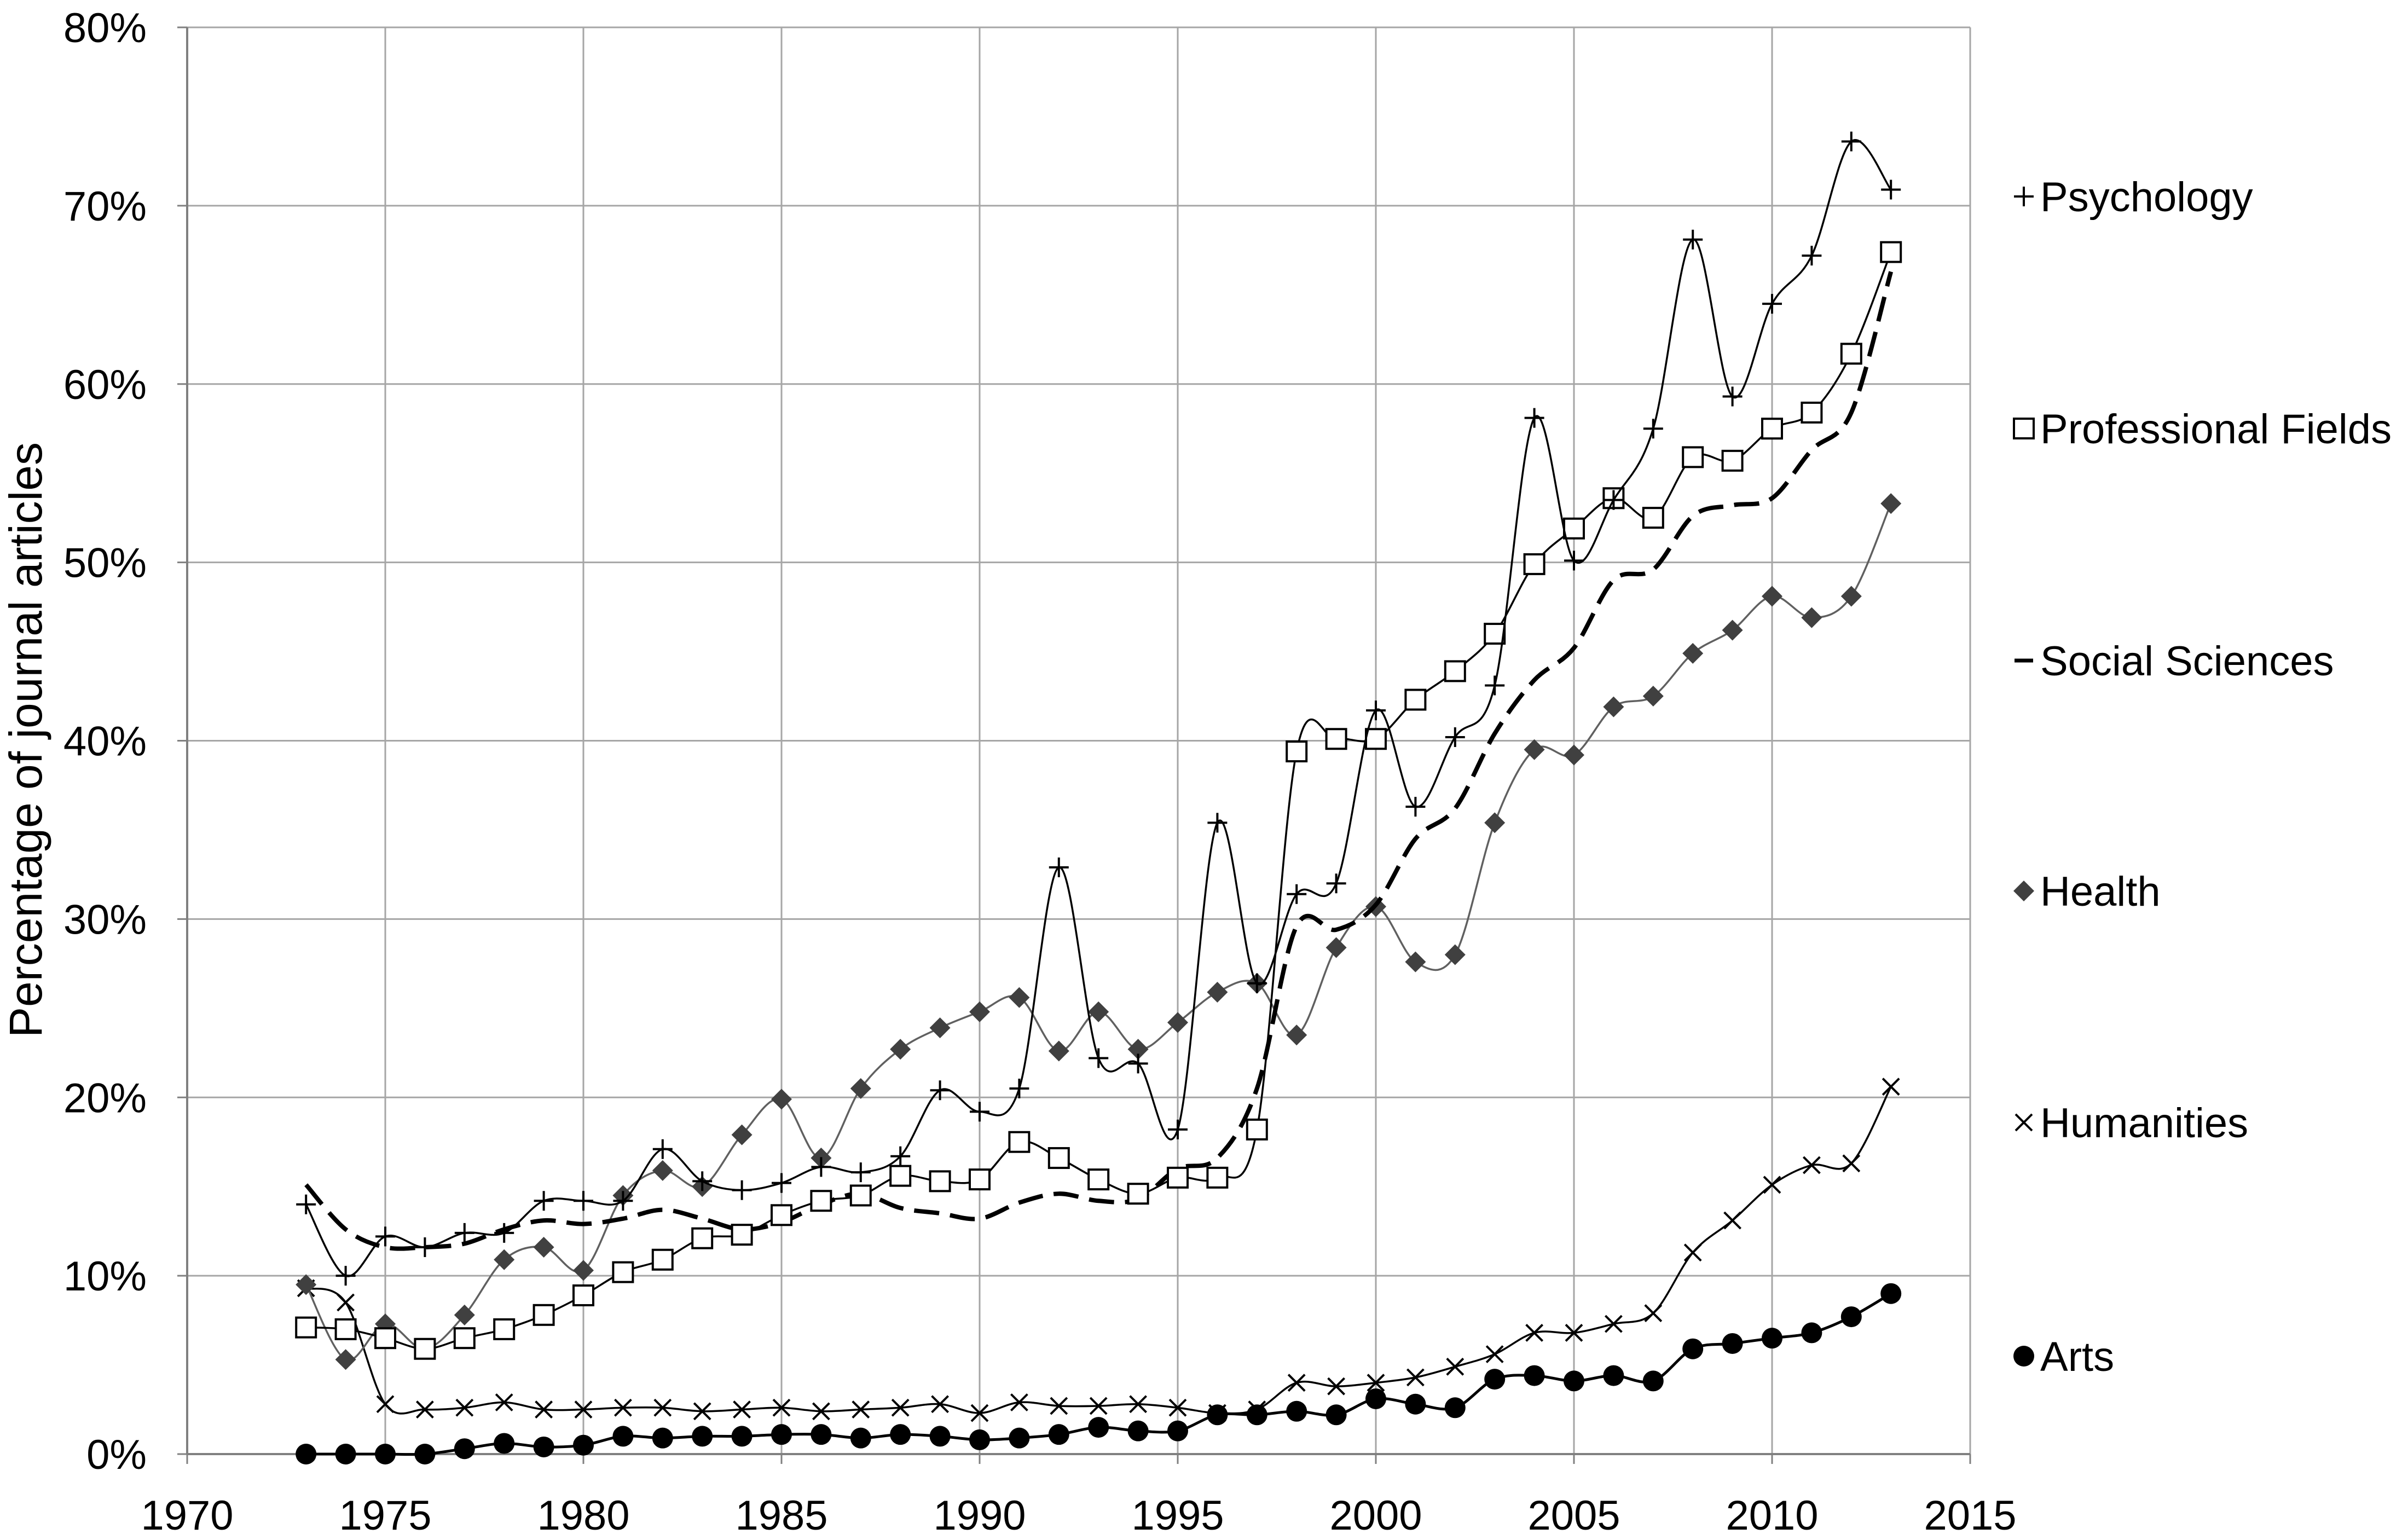 This screenshot has height=1540, width=2408. I want to click on x-tick-label: 1985, so click(781, 1515).